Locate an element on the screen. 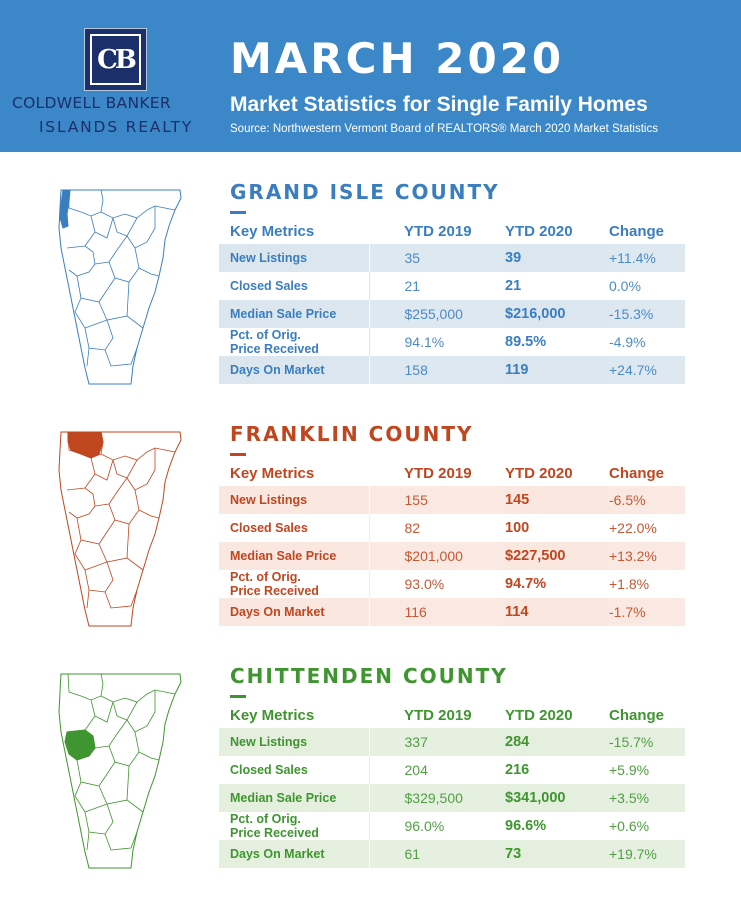  metric-label: Median Sale Price is located at coordinates (294, 798).